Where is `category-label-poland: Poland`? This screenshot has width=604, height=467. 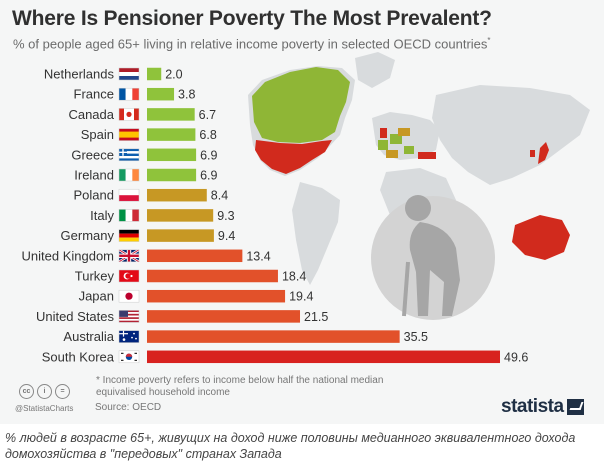
category-label-poland: Poland is located at coordinates (94, 195).